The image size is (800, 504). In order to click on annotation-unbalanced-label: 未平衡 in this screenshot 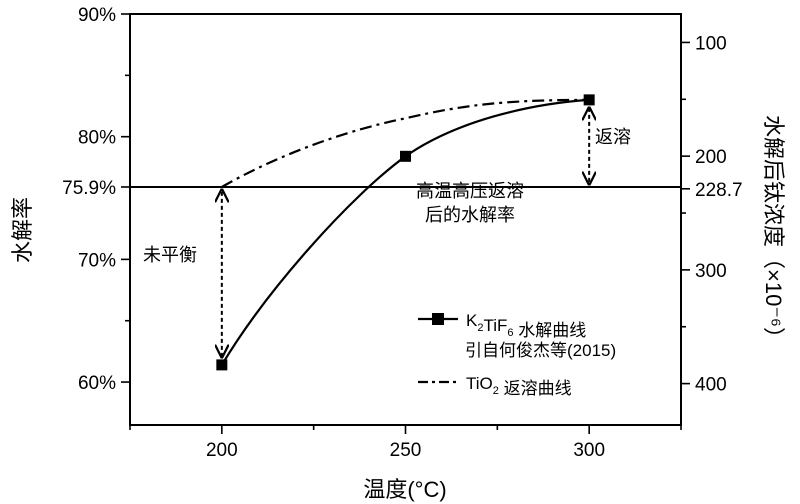, I will do `click(170, 255)`.